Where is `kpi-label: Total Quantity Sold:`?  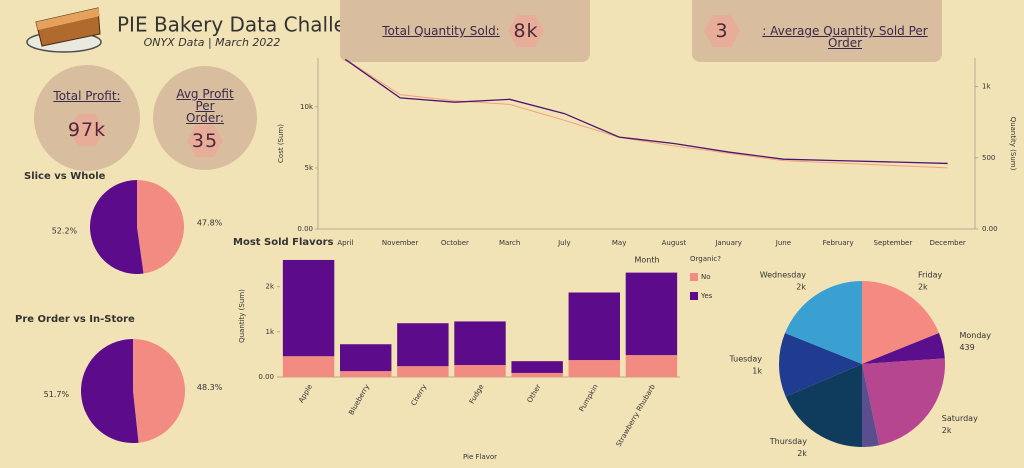 kpi-label: Total Quantity Sold: is located at coordinates (441, 31).